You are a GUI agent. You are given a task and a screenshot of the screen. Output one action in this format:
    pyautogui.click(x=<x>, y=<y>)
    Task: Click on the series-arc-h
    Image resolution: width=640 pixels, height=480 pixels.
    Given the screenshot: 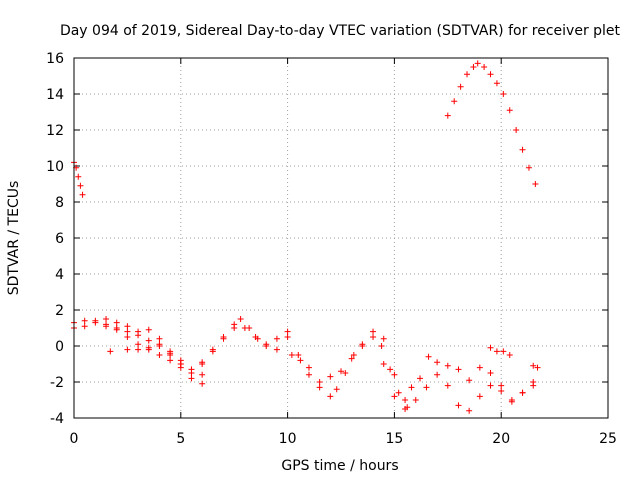 What is the action you would take?
    pyautogui.click(x=474, y=382)
    